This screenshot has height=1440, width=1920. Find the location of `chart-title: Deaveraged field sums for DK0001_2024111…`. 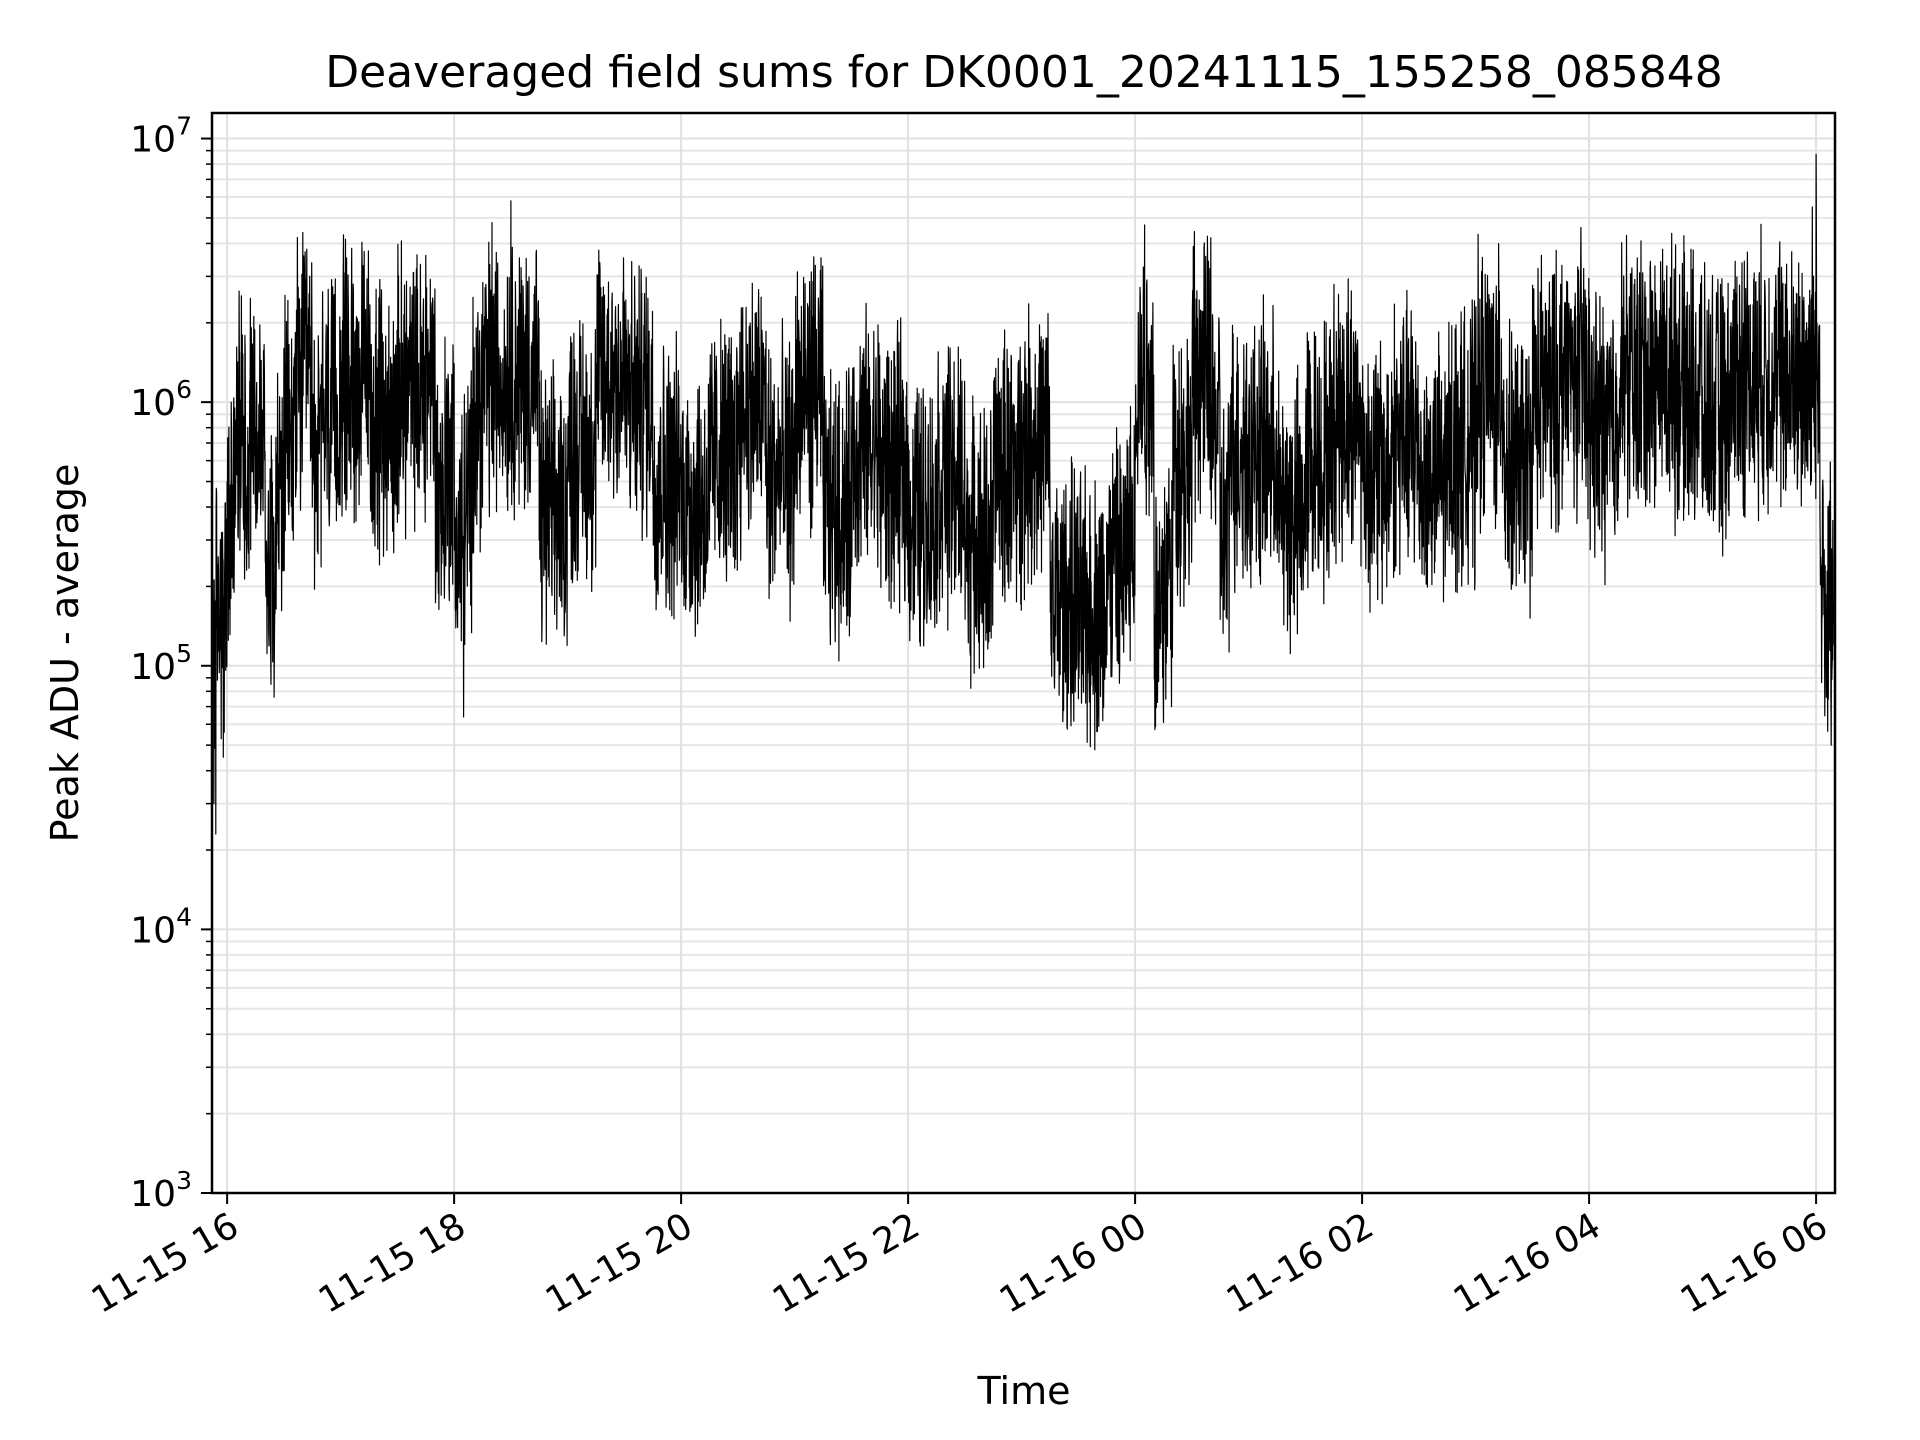

chart-title: Deaveraged field sums for DK0001_2024111… is located at coordinates (1024, 72).